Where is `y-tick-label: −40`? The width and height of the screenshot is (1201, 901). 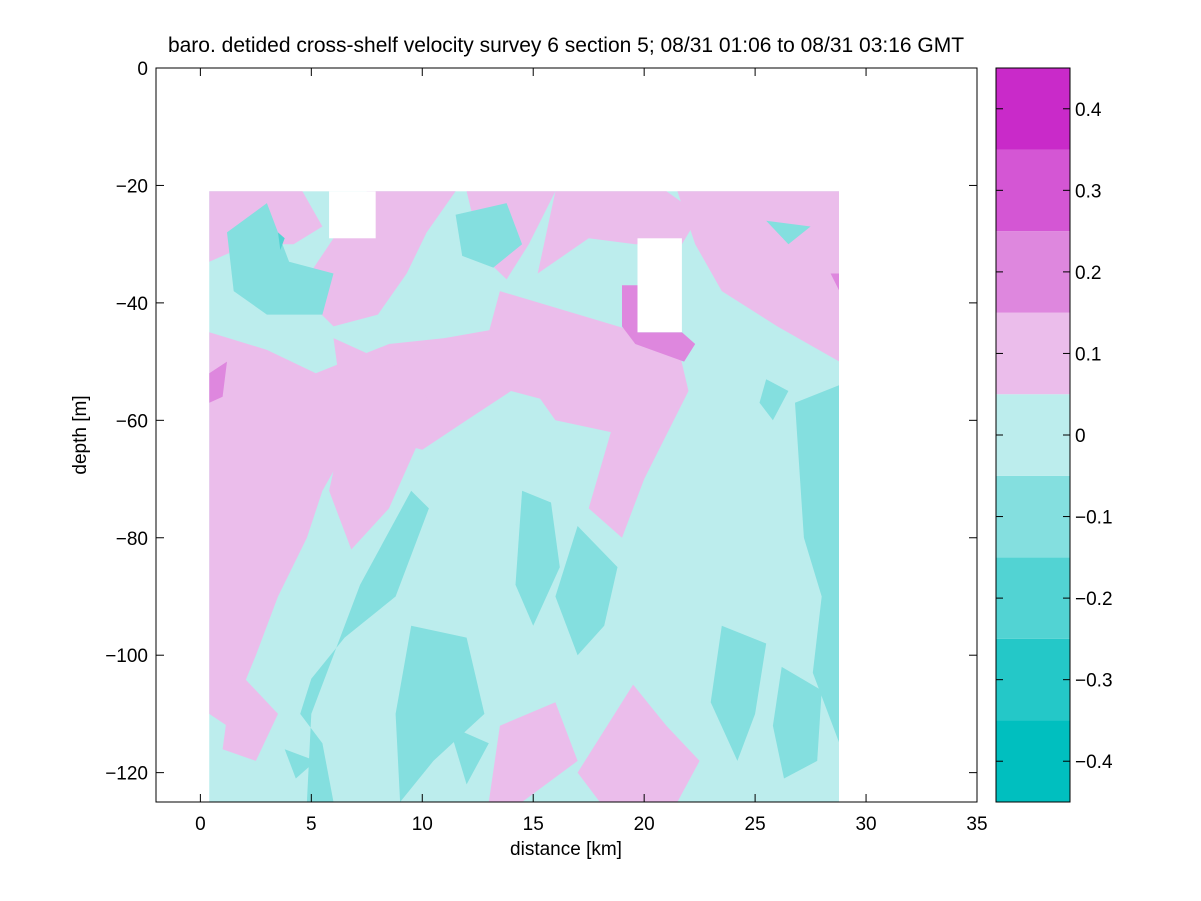
y-tick-label: −40 is located at coordinates (132, 304).